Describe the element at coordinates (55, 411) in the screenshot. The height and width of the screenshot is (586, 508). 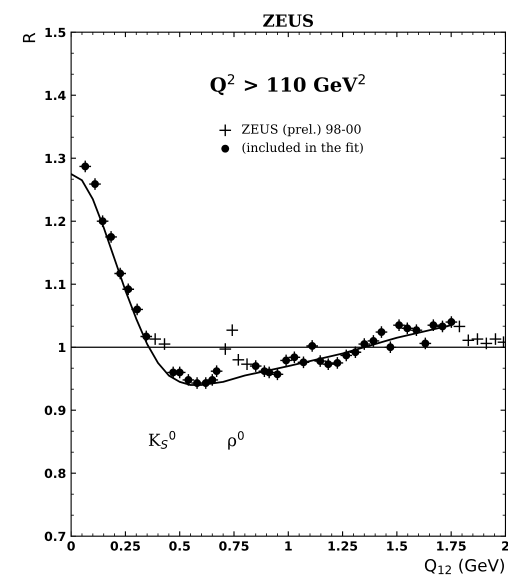
I see `y-tick-label: 0.9` at that location.